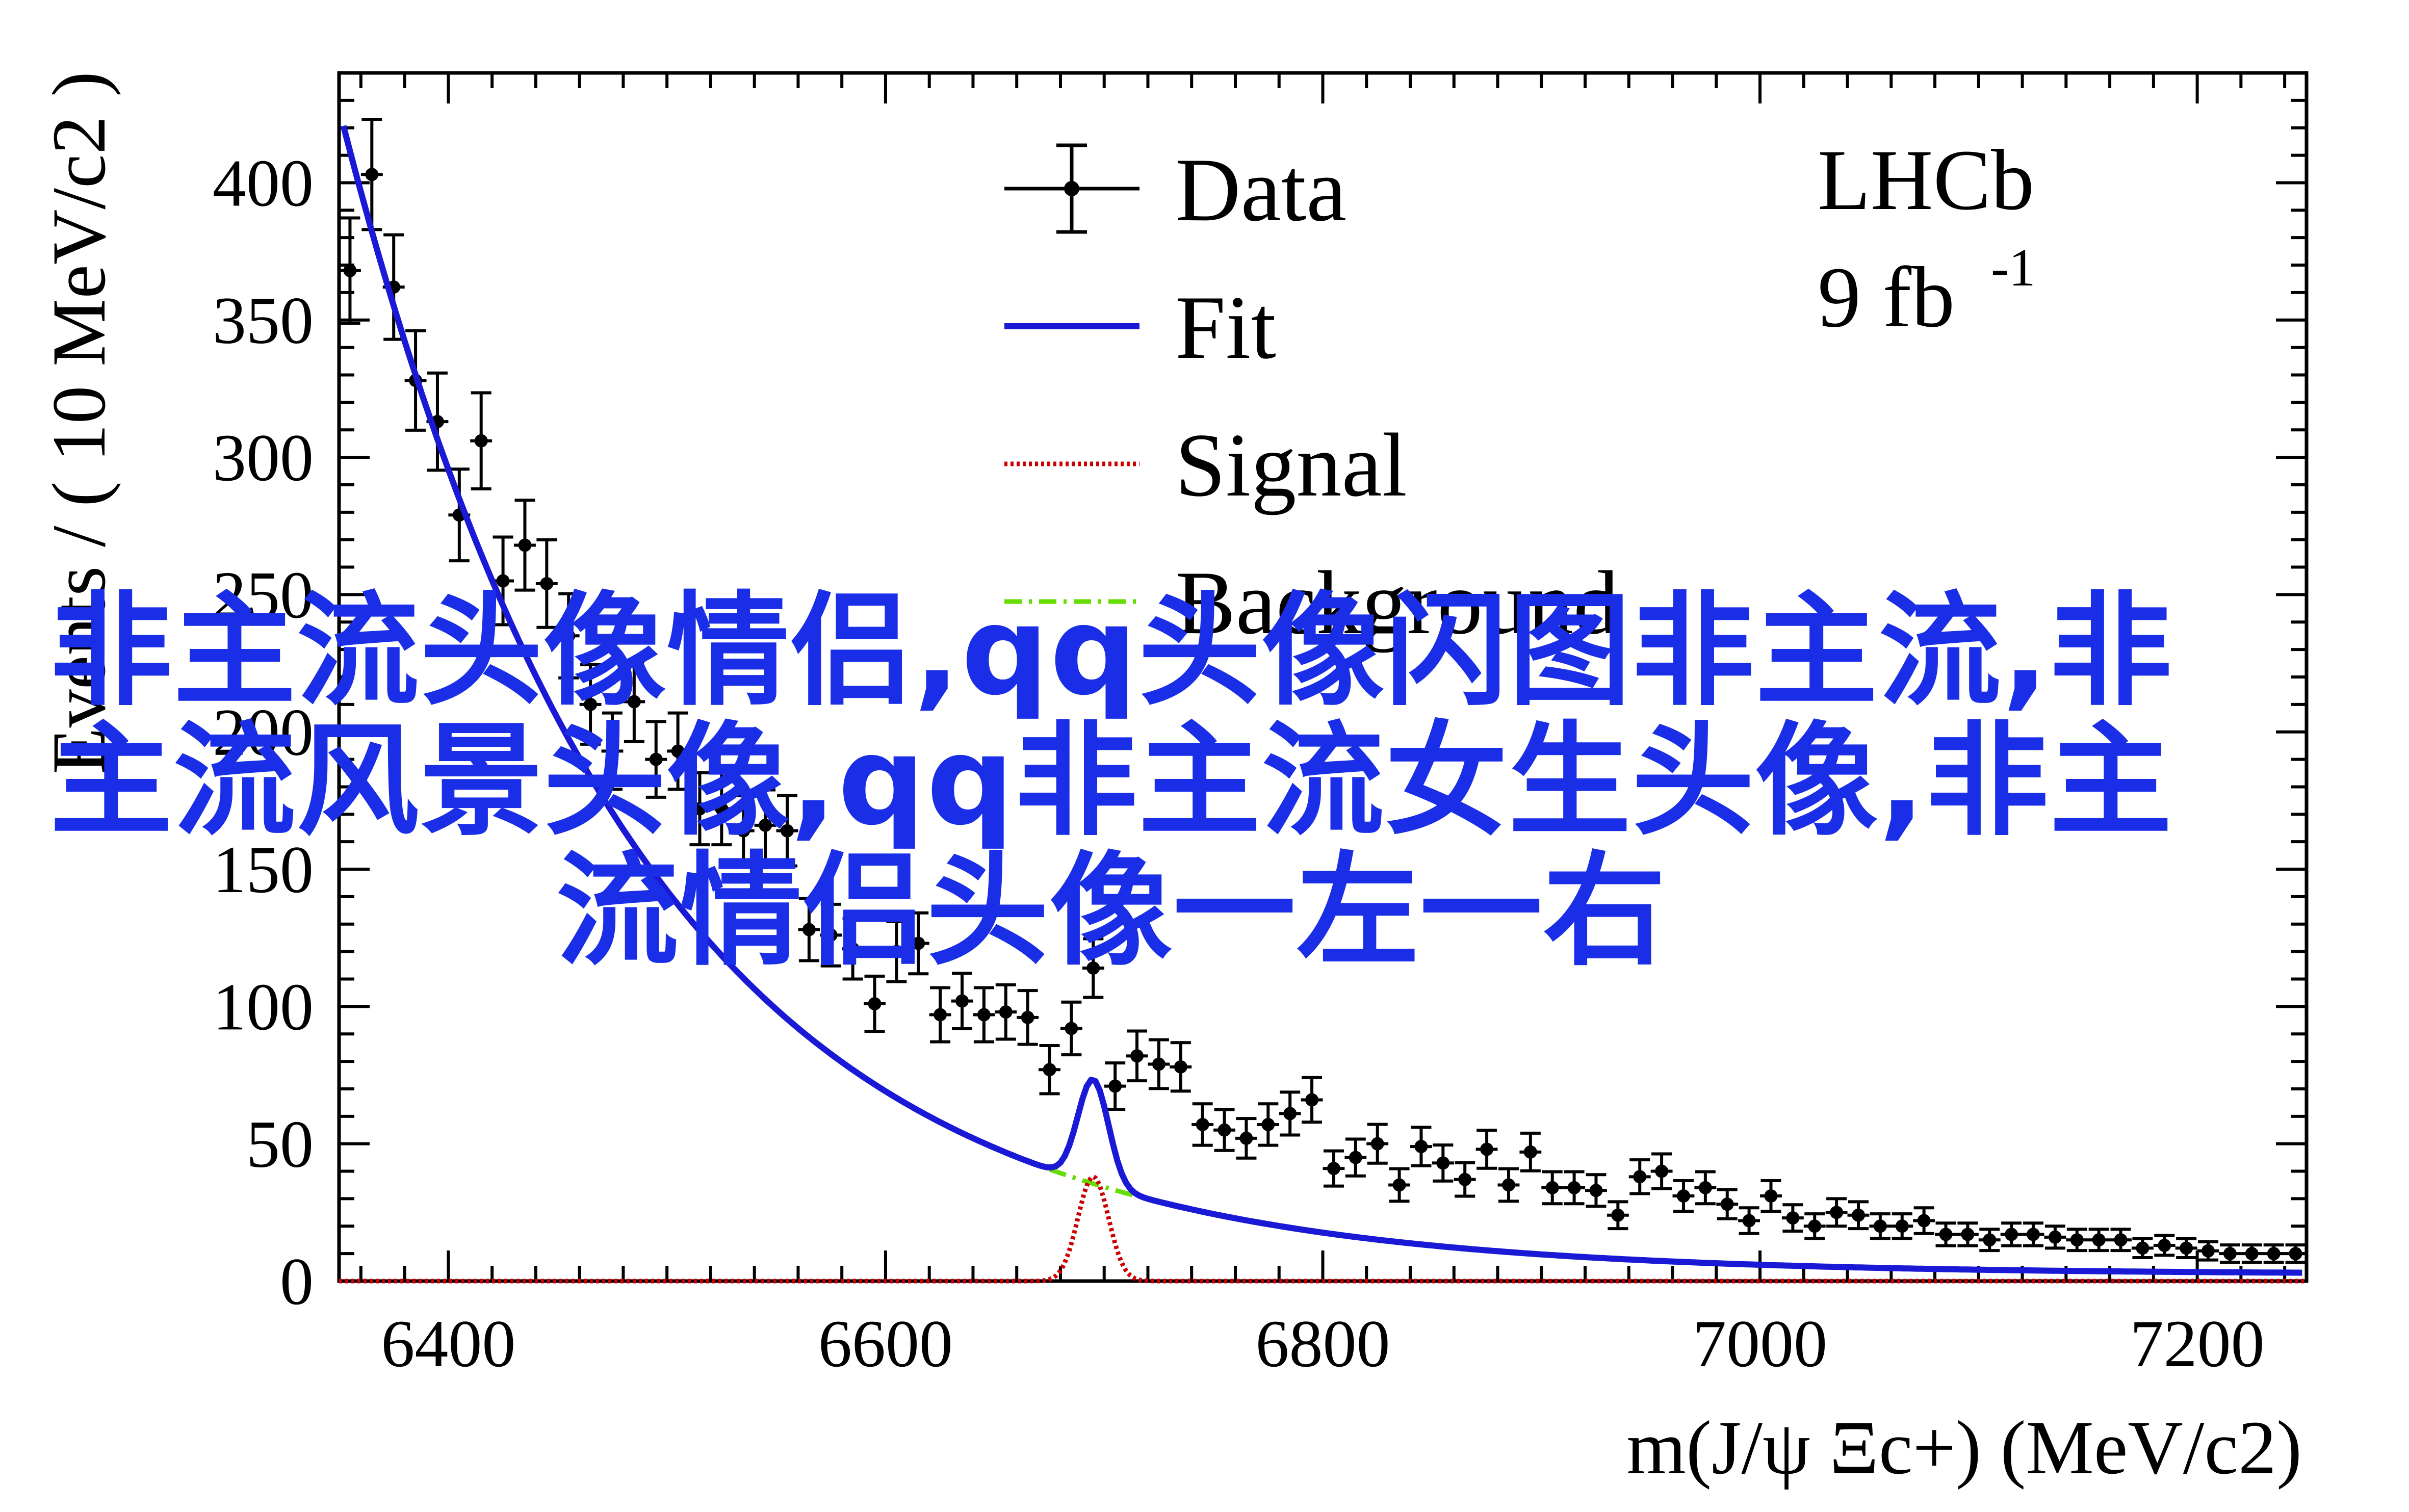 The image size is (2409, 1512). I want to click on y-tick-label: 200, so click(263, 732).